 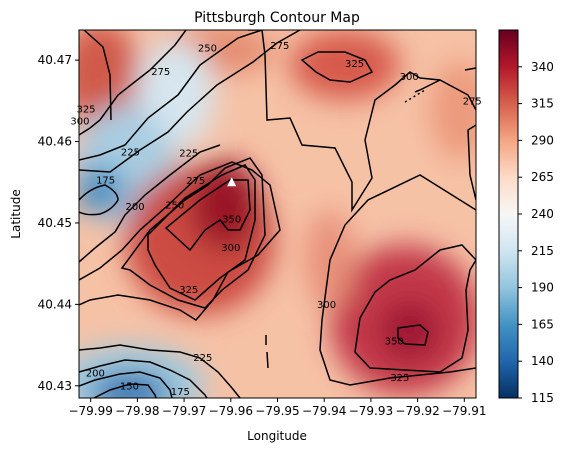 What do you see at coordinates (542, 288) in the screenshot?
I see `colorbar-tick-label: 190` at bounding box center [542, 288].